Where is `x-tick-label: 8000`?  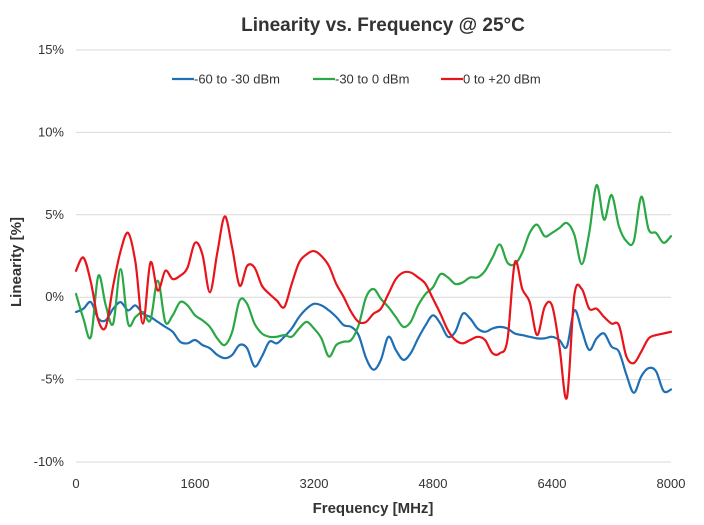
x-tick-label: 8000 is located at coordinates (671, 483).